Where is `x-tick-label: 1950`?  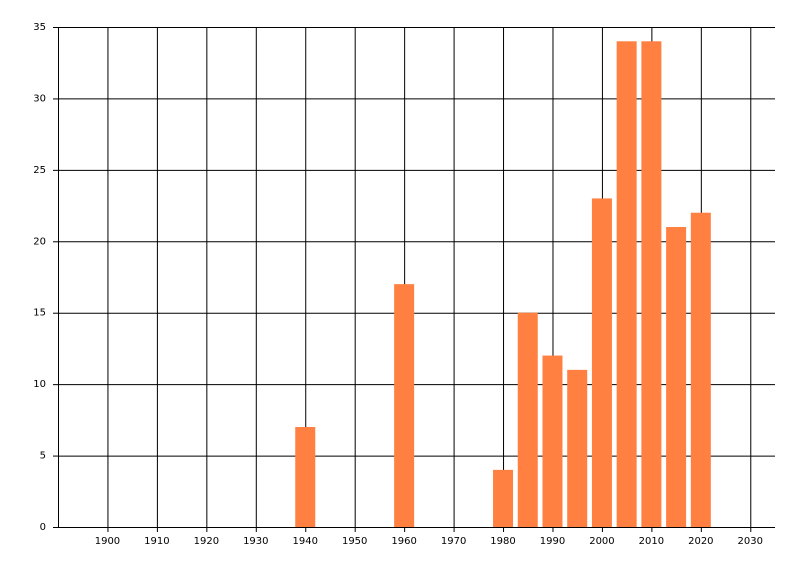
x-tick-label: 1950 is located at coordinates (354, 541).